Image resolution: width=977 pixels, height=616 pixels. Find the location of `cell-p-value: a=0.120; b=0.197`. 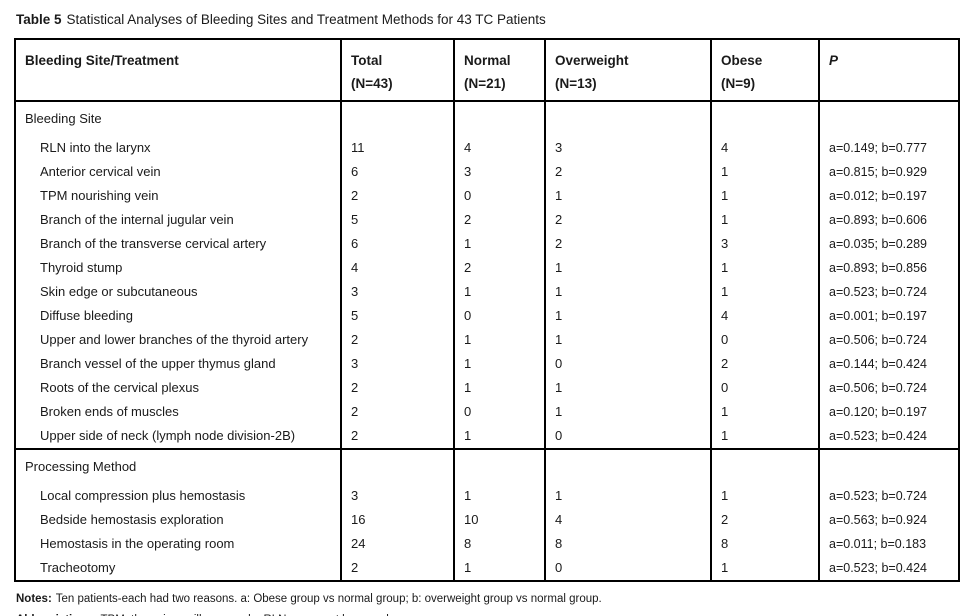

cell-p-value: a=0.120; b=0.197 is located at coordinates (888, 412).